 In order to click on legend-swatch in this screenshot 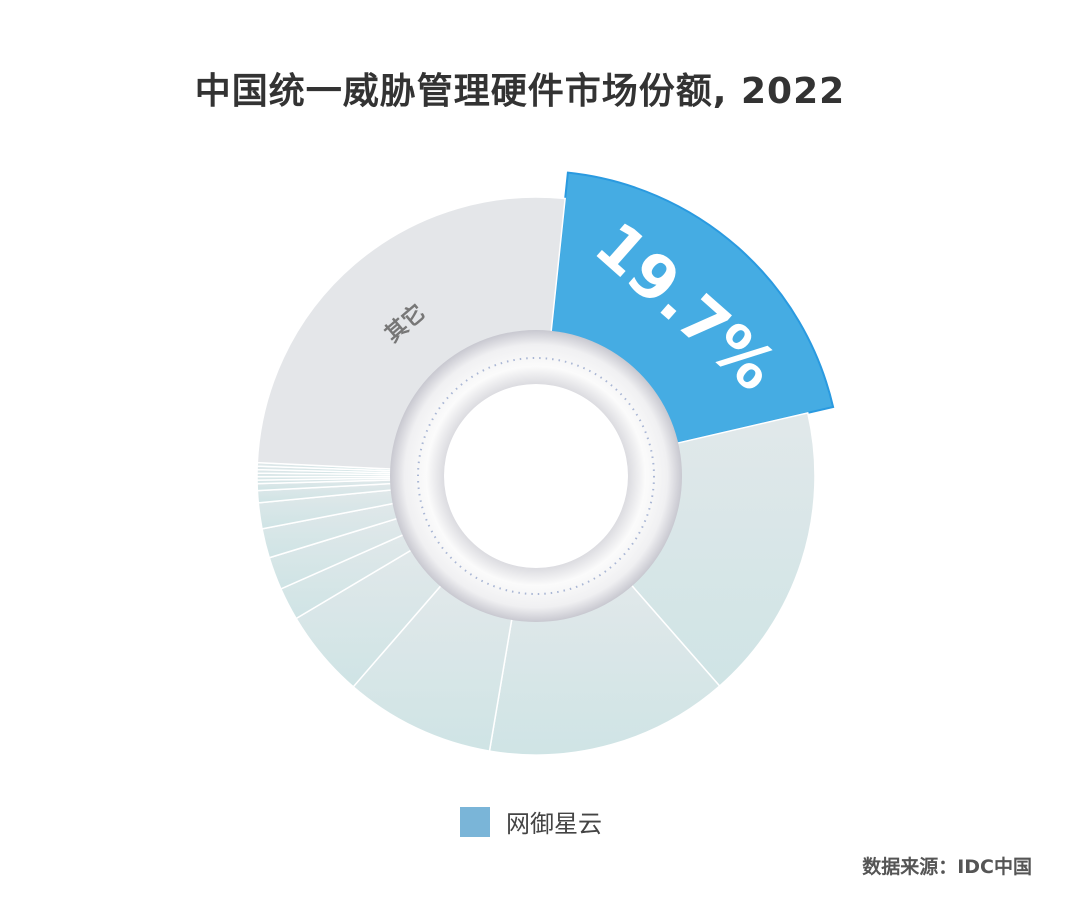, I will do `click(475, 821)`.